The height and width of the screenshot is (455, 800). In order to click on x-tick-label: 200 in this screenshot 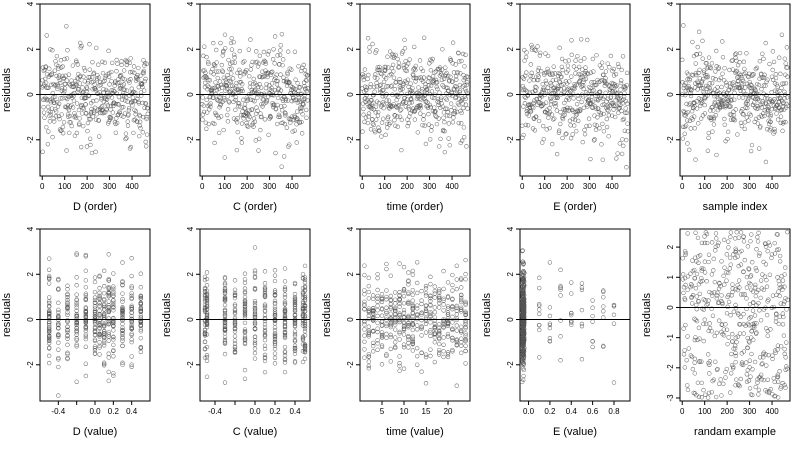, I will do `click(727, 411)`.